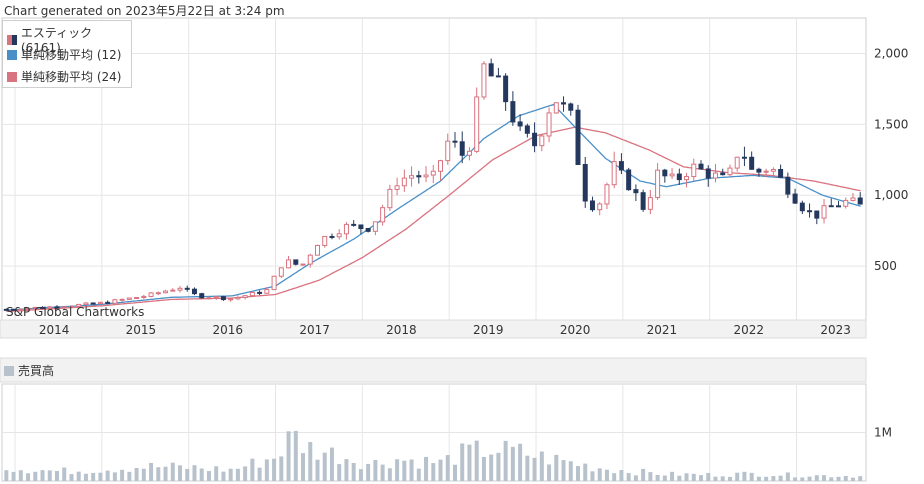 Image resolution: width=924 pixels, height=484 pixels. Describe the element at coordinates (12, 76) in the screenshot. I see `sma24-swatch-icon` at that location.